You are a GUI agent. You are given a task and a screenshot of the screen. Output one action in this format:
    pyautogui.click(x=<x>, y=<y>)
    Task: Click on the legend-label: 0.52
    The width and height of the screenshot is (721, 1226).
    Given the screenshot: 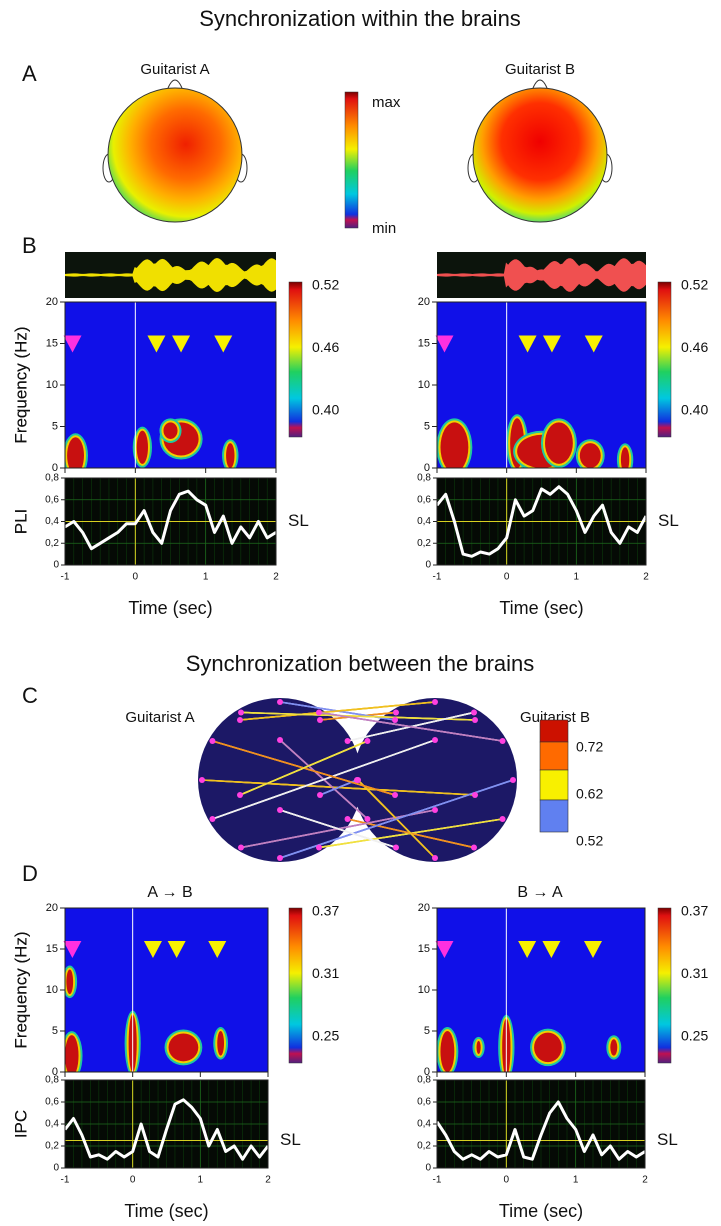 What is the action you would take?
    pyautogui.click(x=589, y=841)
    